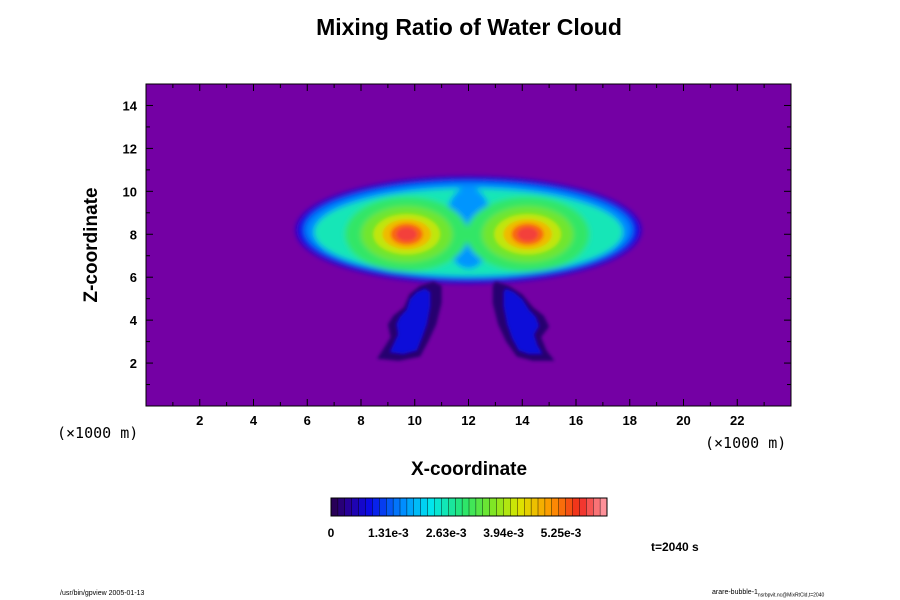 This screenshot has height=600, width=900. What do you see at coordinates (746, 443) in the screenshot?
I see `x-axis-unit: (×1000 m)` at bounding box center [746, 443].